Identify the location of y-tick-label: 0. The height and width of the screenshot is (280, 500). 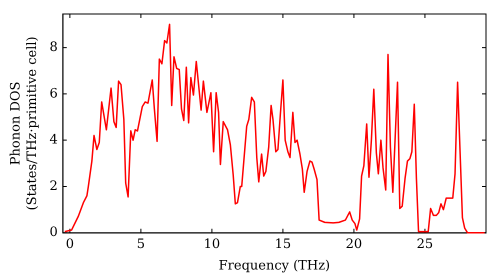
(53, 232).